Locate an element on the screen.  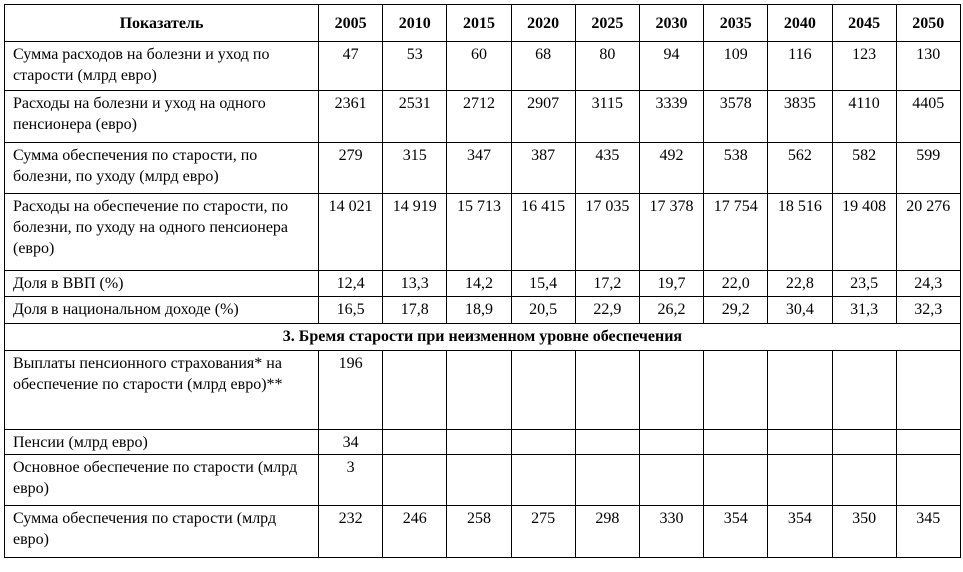
cell-value: 4405 is located at coordinates (928, 116).